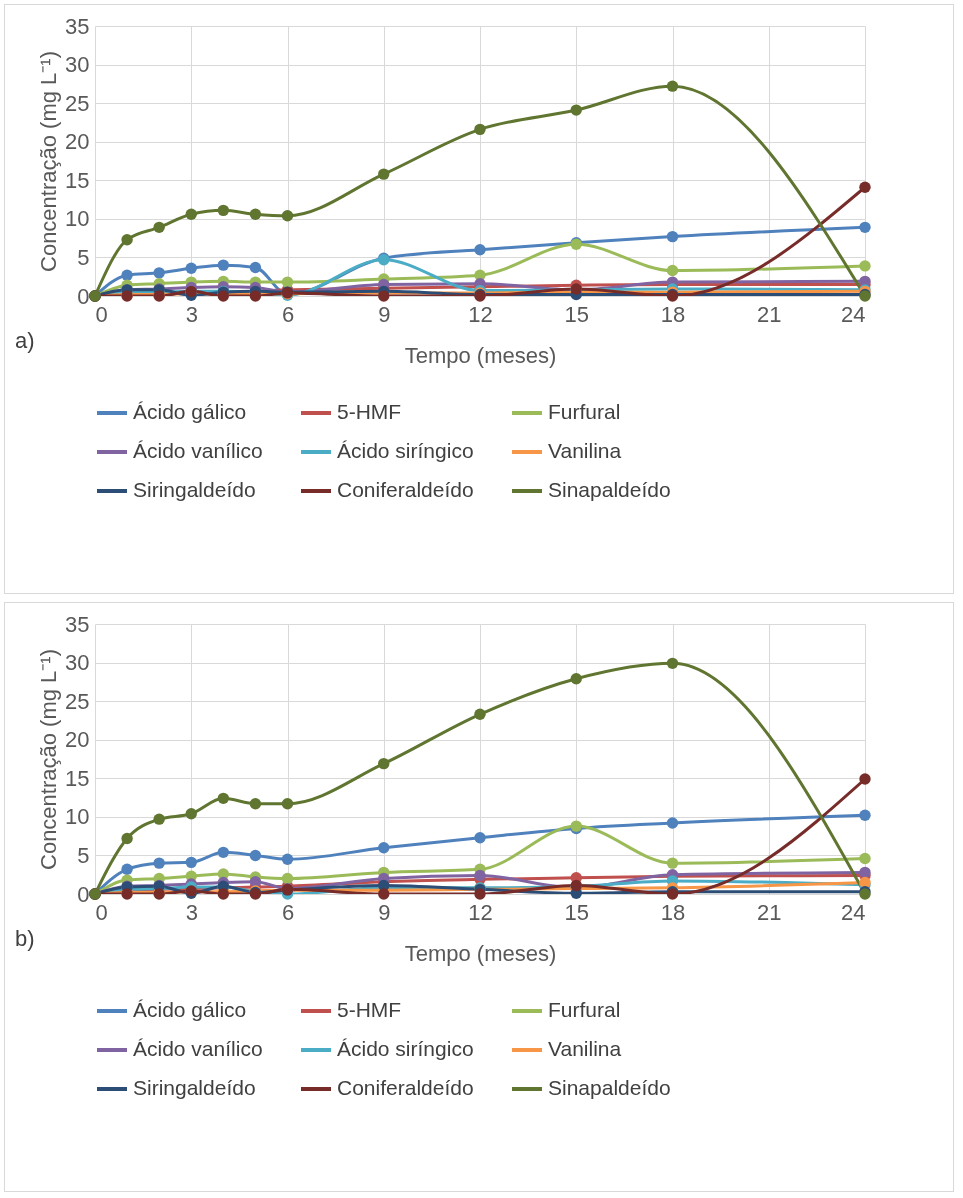 Image resolution: width=963 pixels, height=1198 pixels. What do you see at coordinates (25, 938) in the screenshot?
I see `text: b)` at bounding box center [25, 938].